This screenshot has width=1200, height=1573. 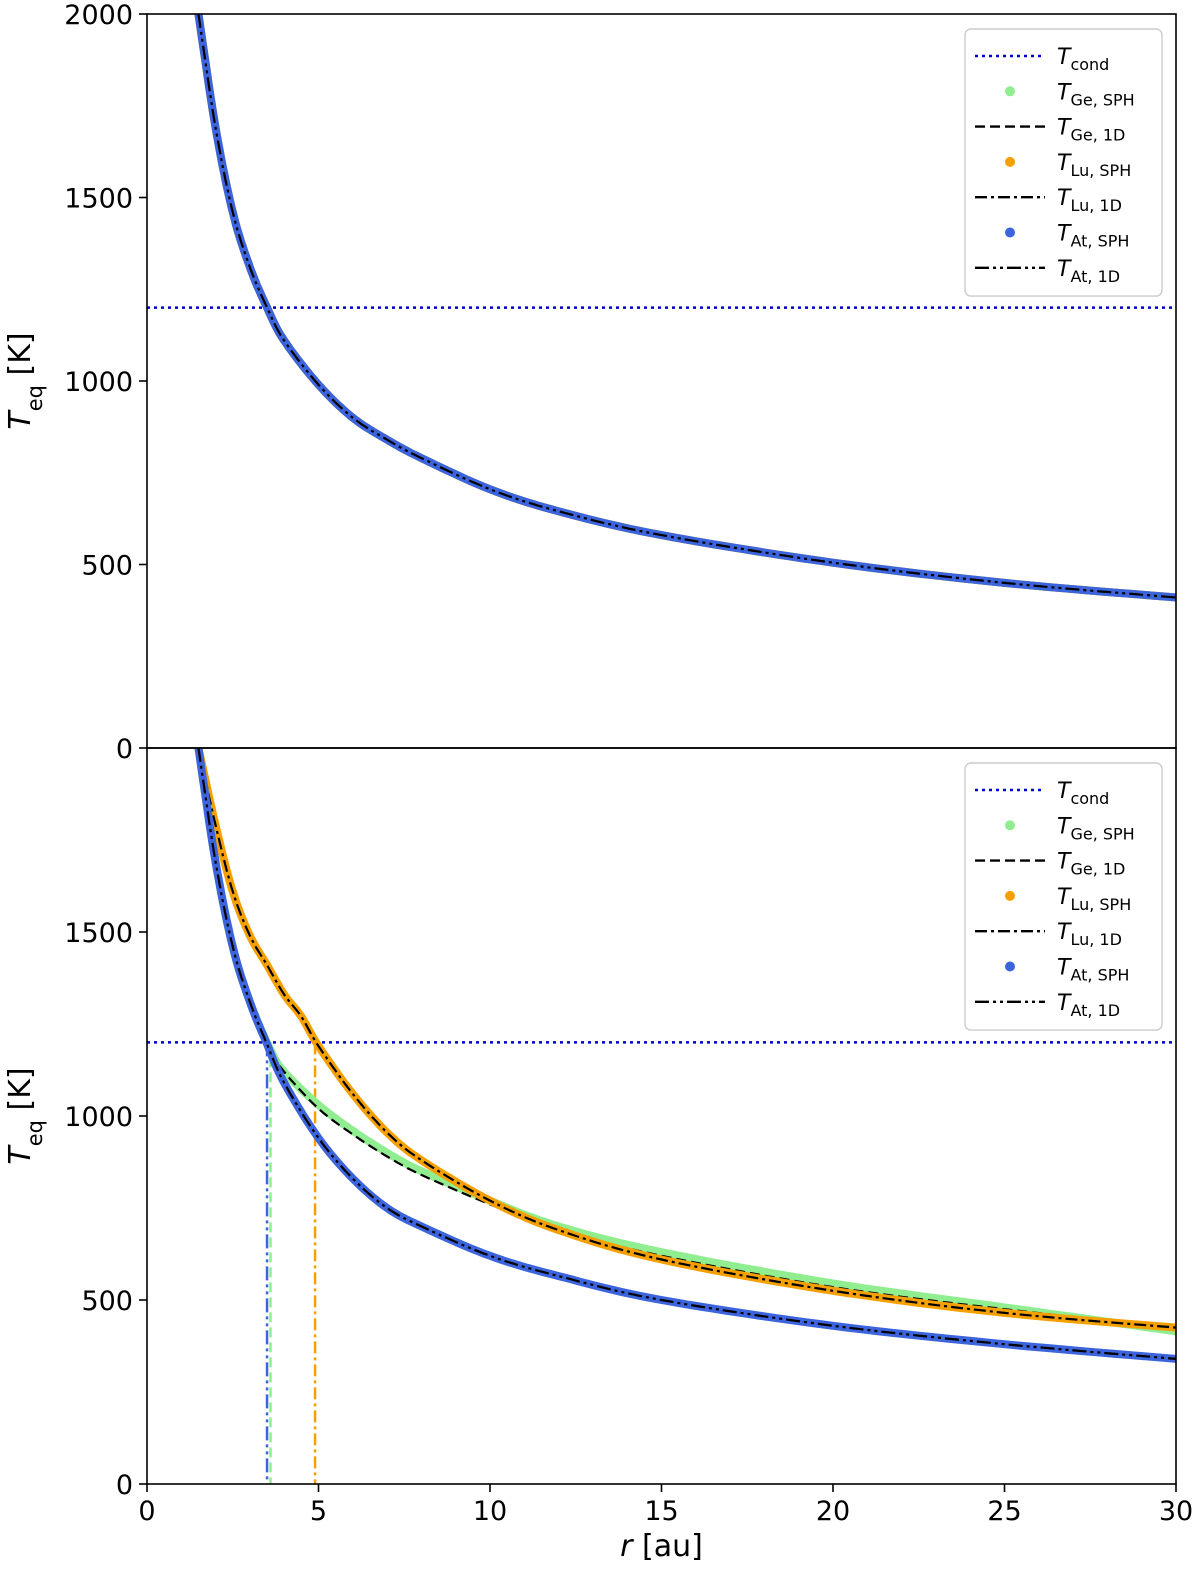 I want to click on y-tick-label: 2000, so click(x=98, y=15).